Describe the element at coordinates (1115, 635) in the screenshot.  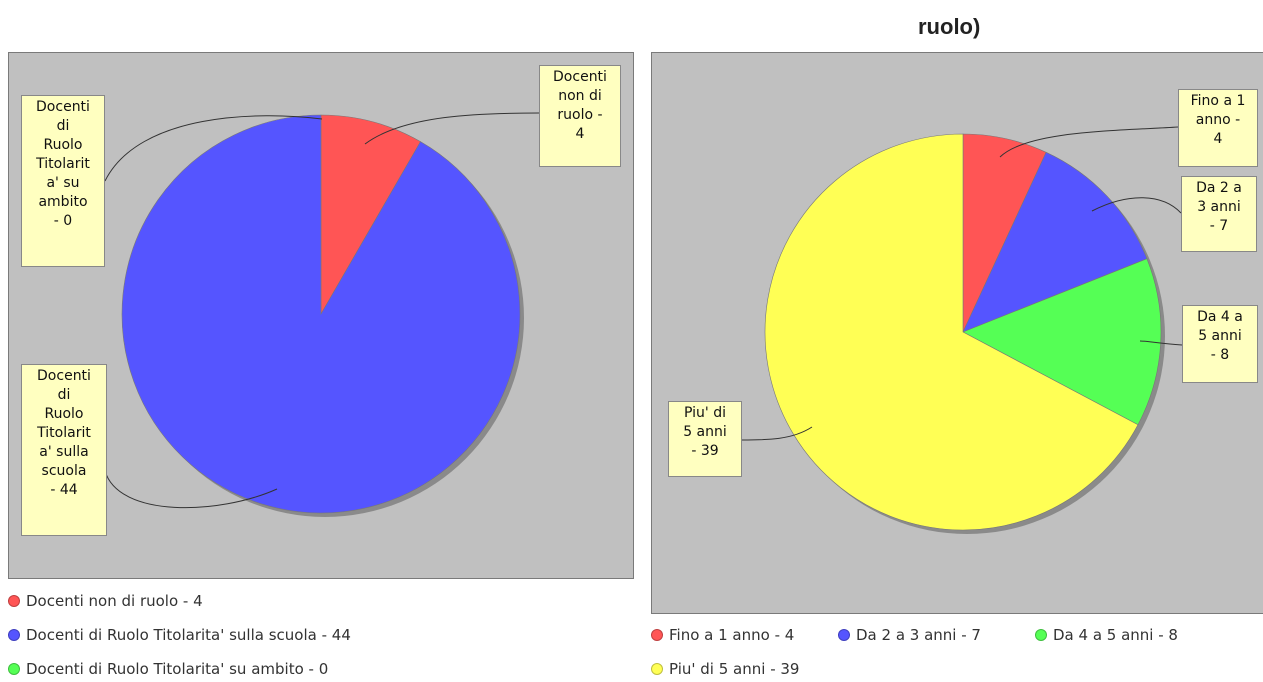
I see `legend-label: Da 4 a 5 anni - 8` at that location.